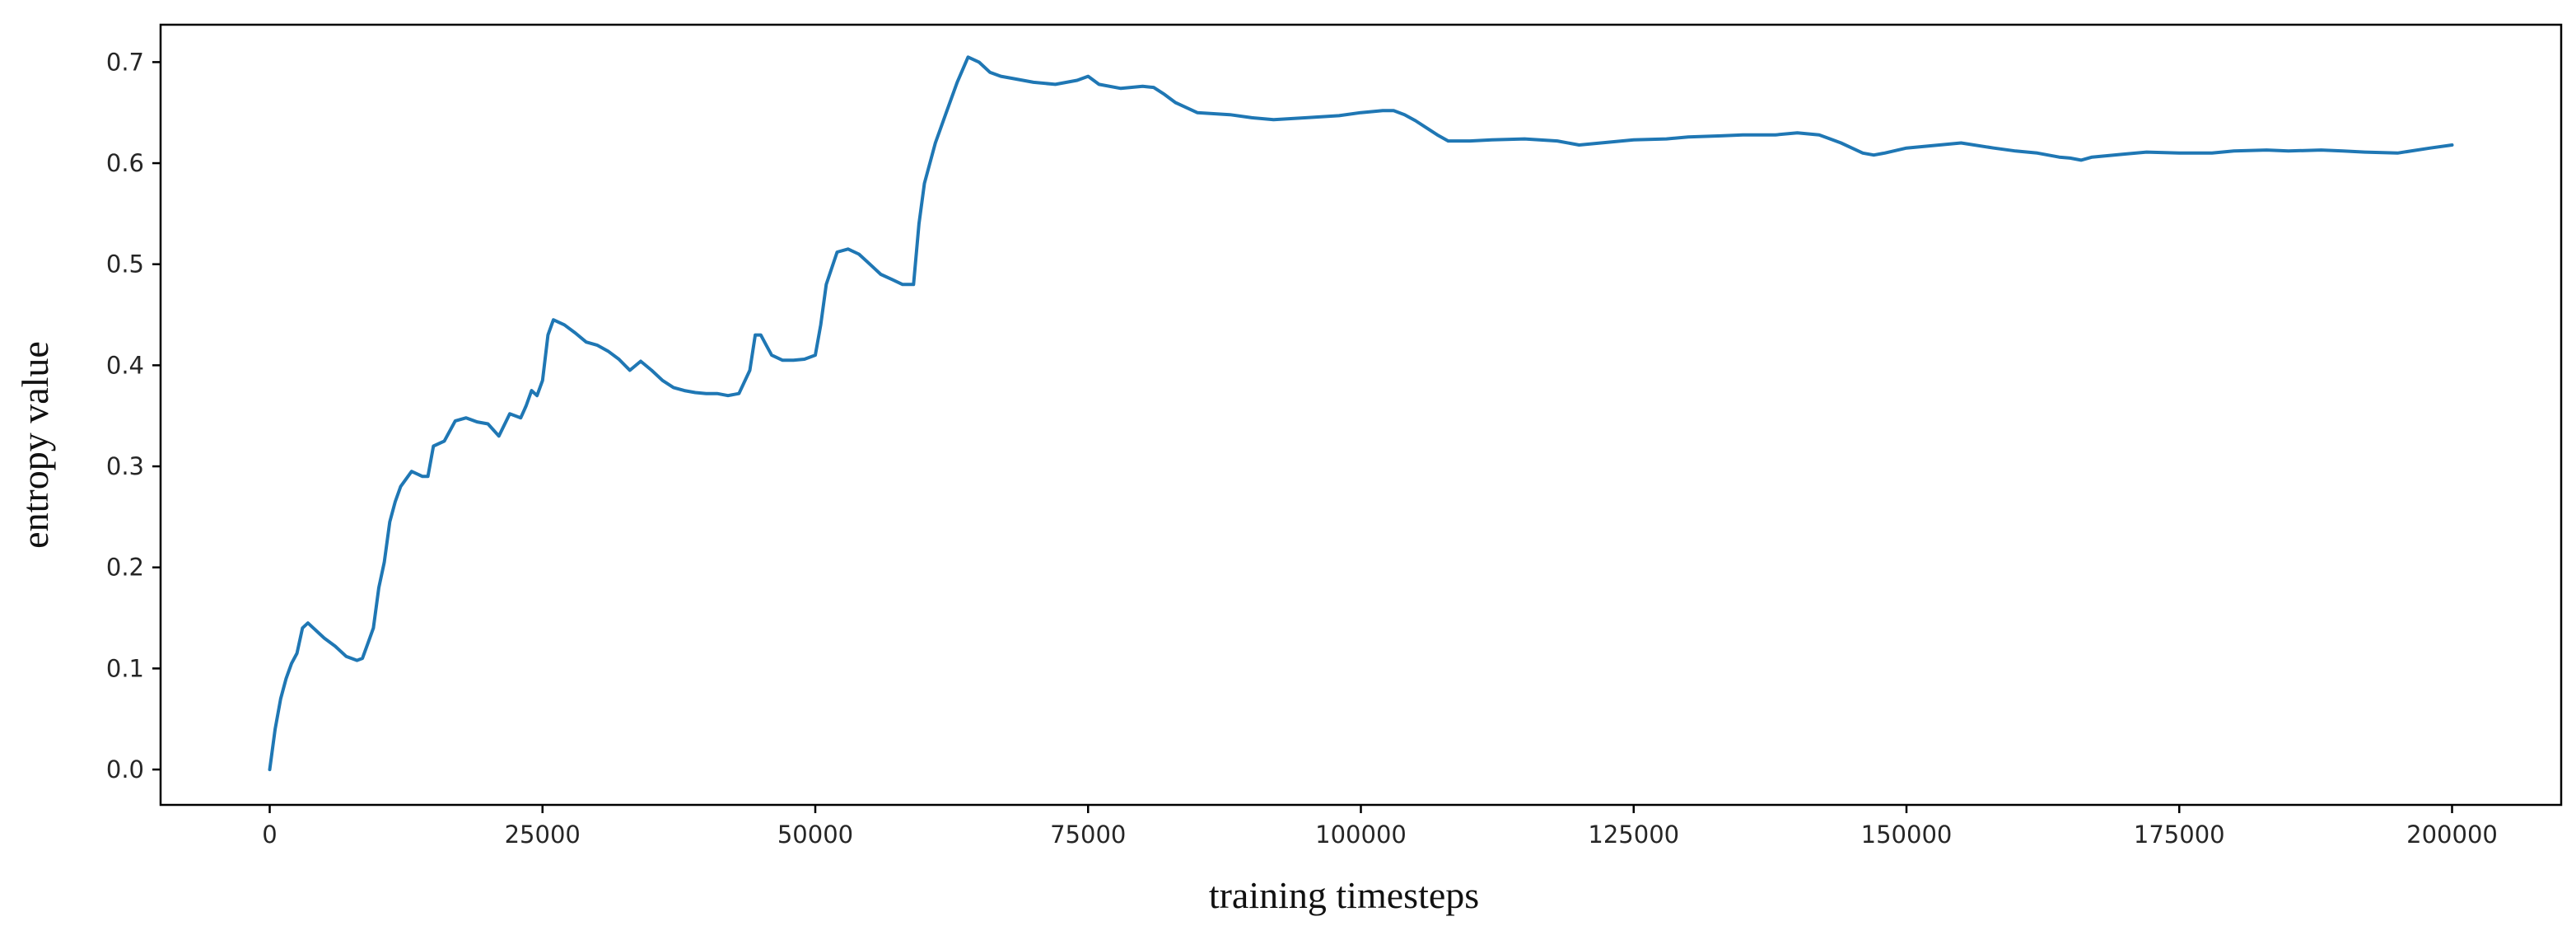 This screenshot has width=2576, height=940. What do you see at coordinates (1344, 895) in the screenshot?
I see `x-axis-title: training timesteps` at bounding box center [1344, 895].